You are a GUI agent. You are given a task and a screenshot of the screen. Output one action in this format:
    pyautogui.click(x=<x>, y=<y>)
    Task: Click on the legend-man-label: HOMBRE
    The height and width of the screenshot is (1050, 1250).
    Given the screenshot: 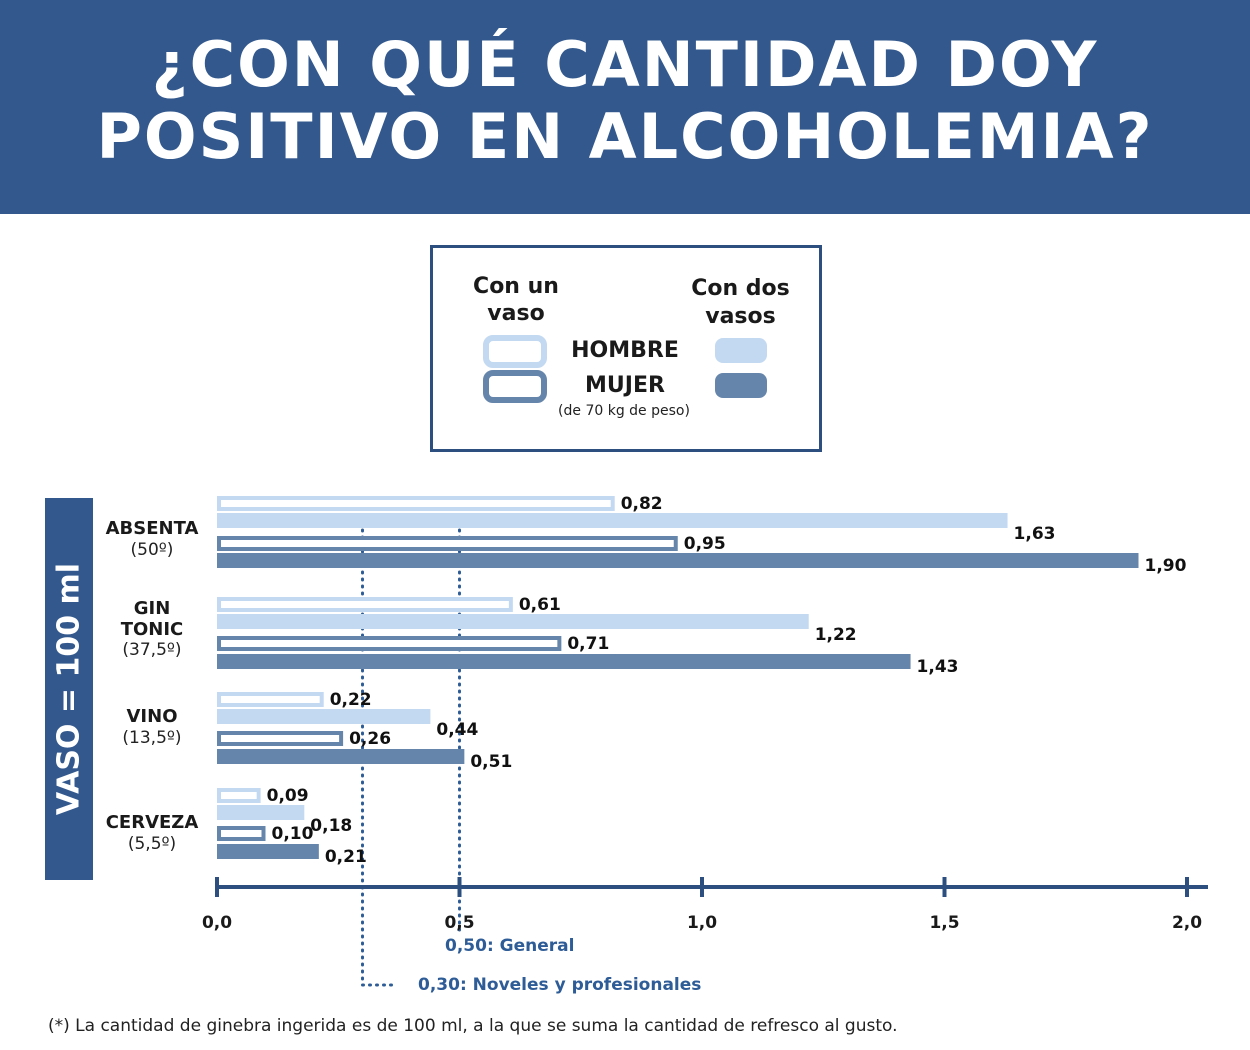 What is the action you would take?
    pyautogui.click(x=625, y=350)
    